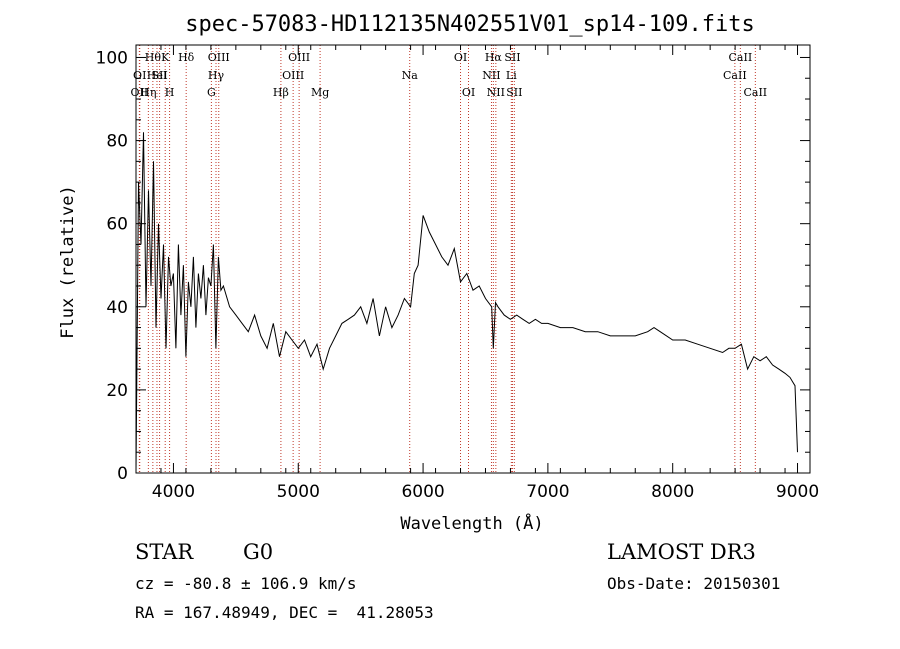 This screenshot has width=900, height=649. Describe the element at coordinates (422, 492) in the screenshot. I see `x-tick-label-2: 6000` at that location.